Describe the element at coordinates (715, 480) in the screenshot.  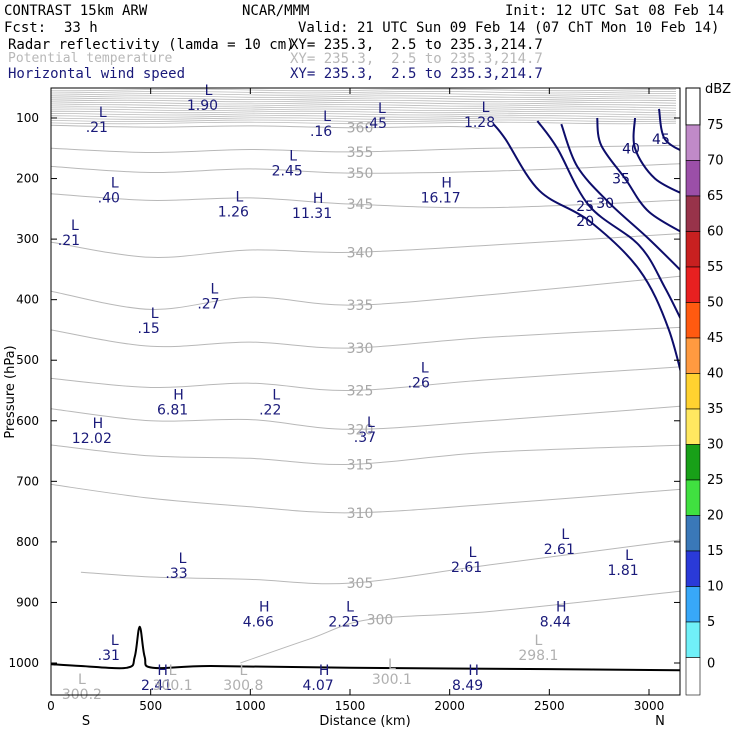
I see `colorbar-tick-25: 25` at that location.